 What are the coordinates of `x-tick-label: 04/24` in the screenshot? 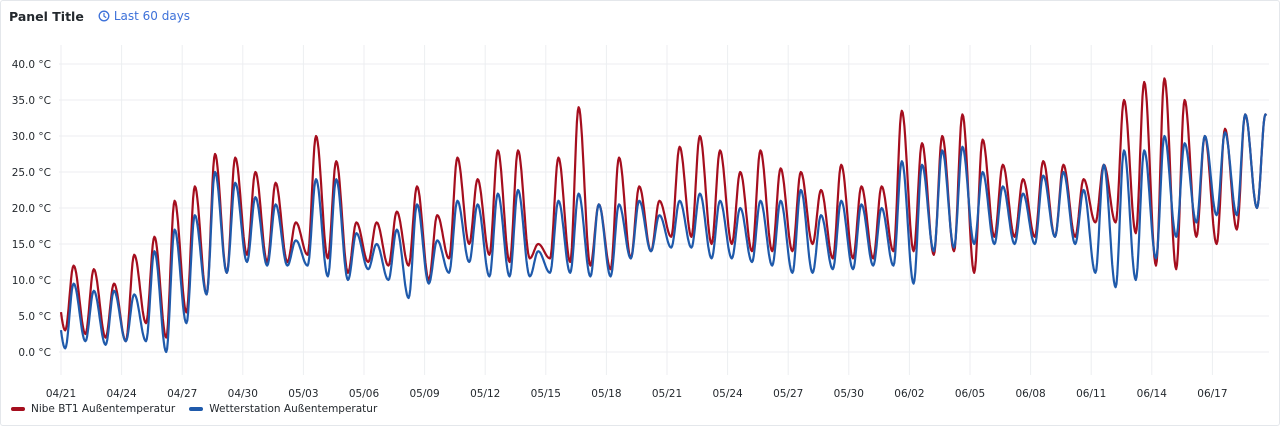 It's located at (121, 394).